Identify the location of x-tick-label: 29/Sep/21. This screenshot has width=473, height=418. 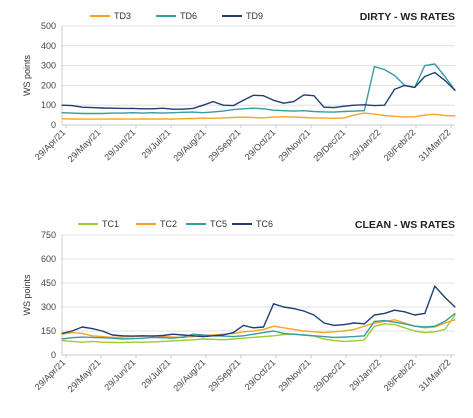
(224, 145).